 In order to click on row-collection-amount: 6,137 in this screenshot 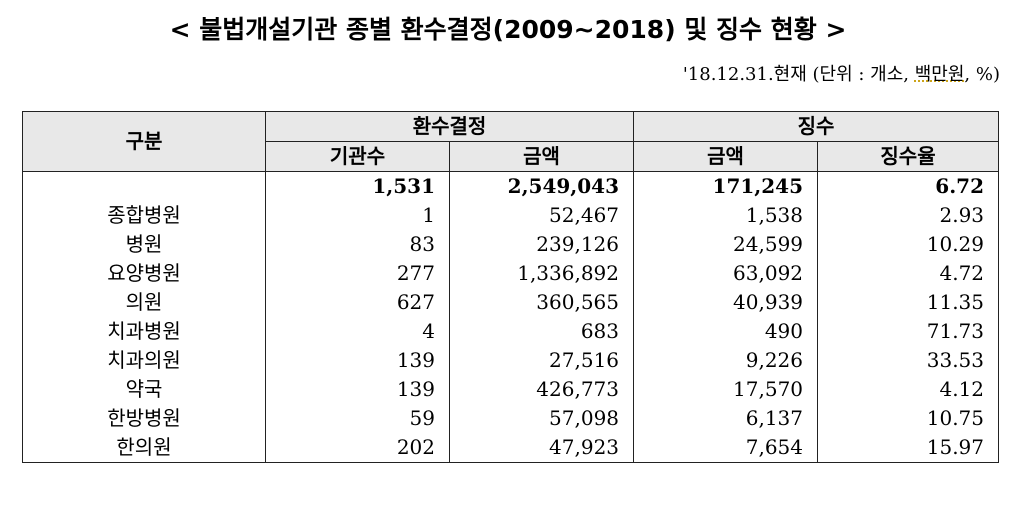, I will do `click(726, 418)`.